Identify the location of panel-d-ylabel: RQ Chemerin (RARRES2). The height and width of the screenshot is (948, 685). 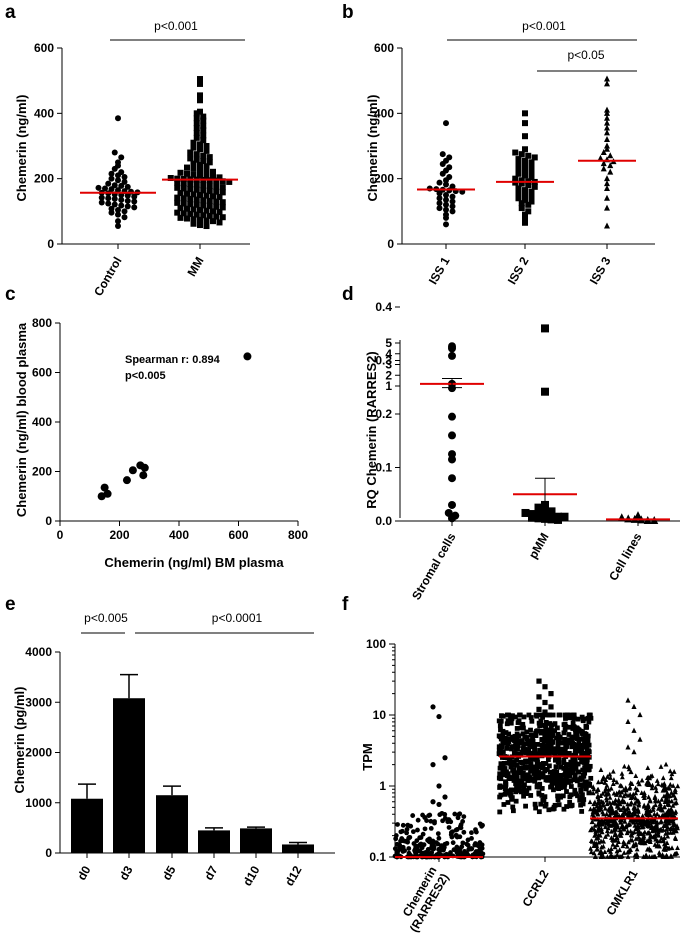
(371, 429).